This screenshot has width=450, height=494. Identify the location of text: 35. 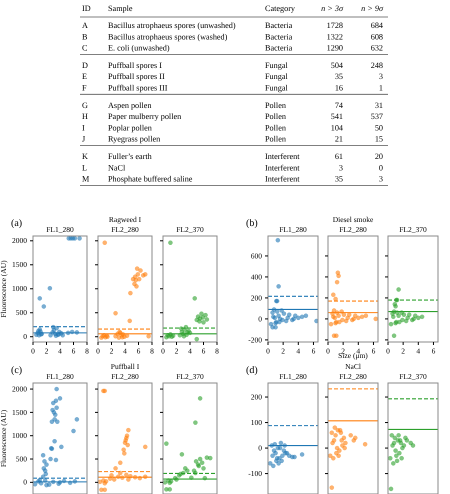
(338, 179).